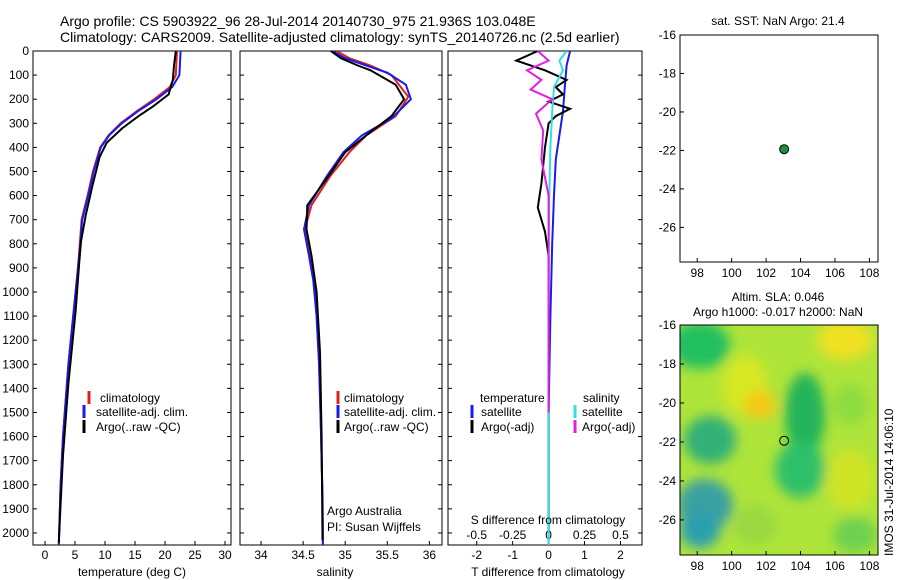 This screenshot has width=900, height=580. Describe the element at coordinates (766, 273) in the screenshot. I see `map-x-tick-label: 102` at that location.